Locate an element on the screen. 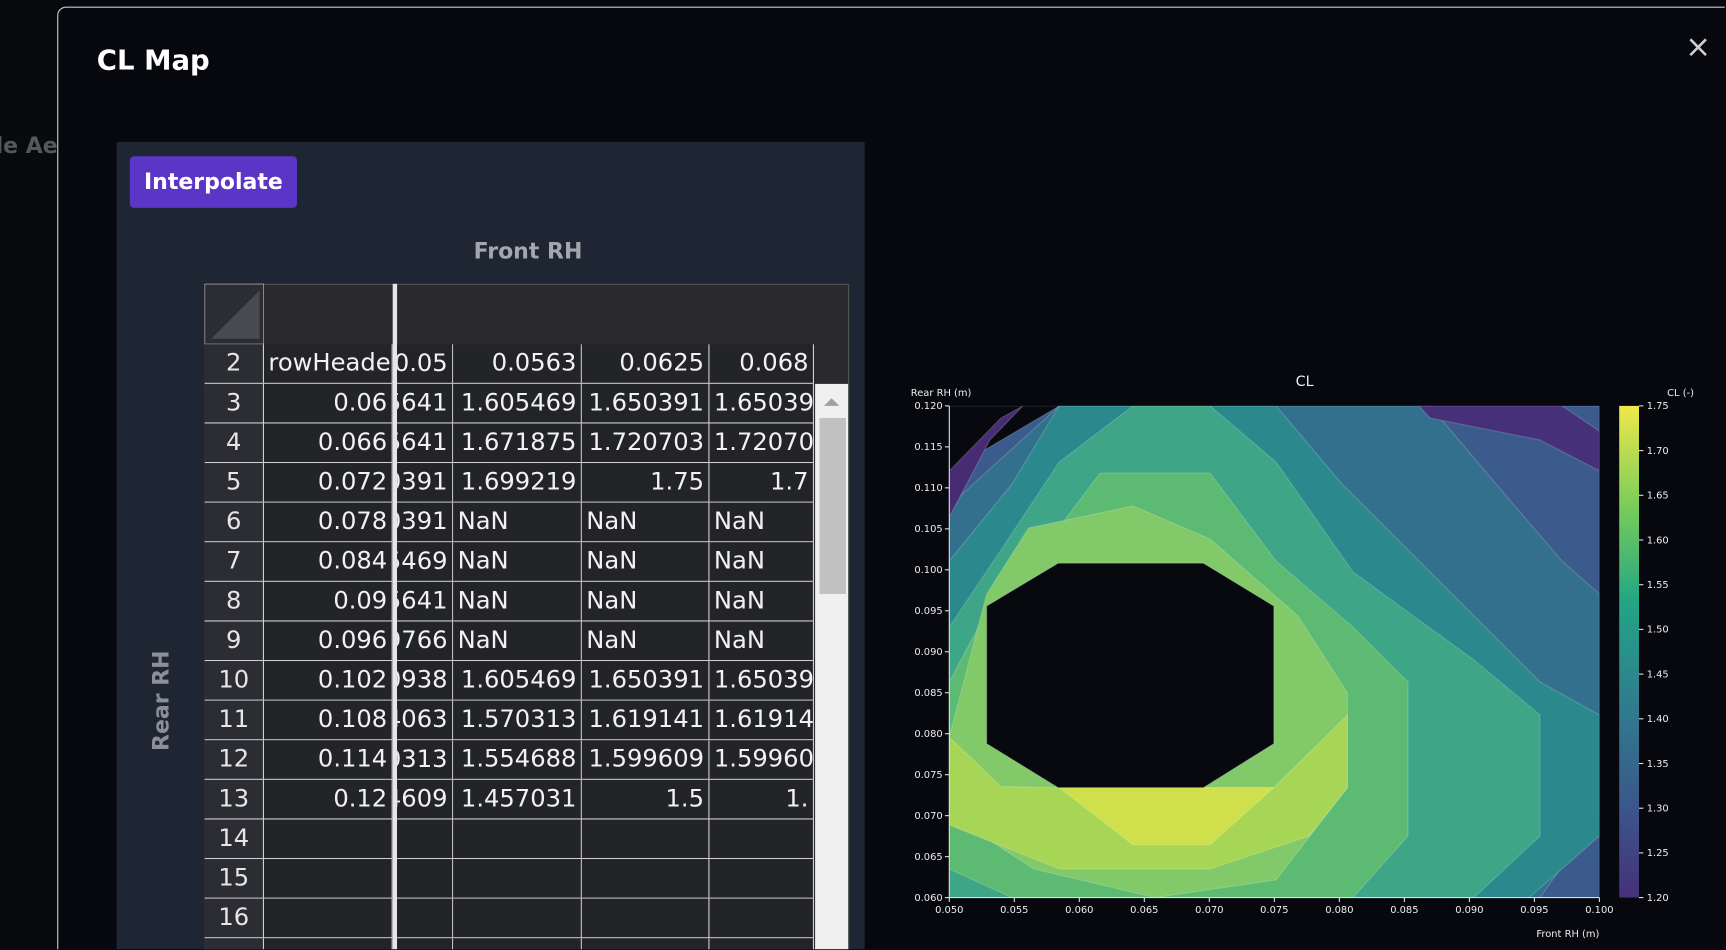  y-tick-label: 0.100 is located at coordinates (928, 570).